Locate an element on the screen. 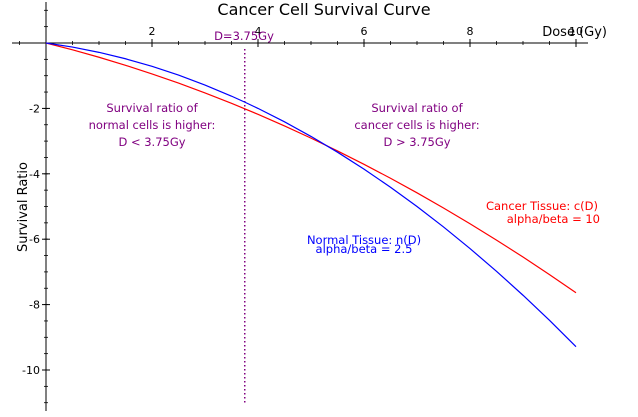 The height and width of the screenshot is (417, 638). x-tick-label: 4 is located at coordinates (258, 31).